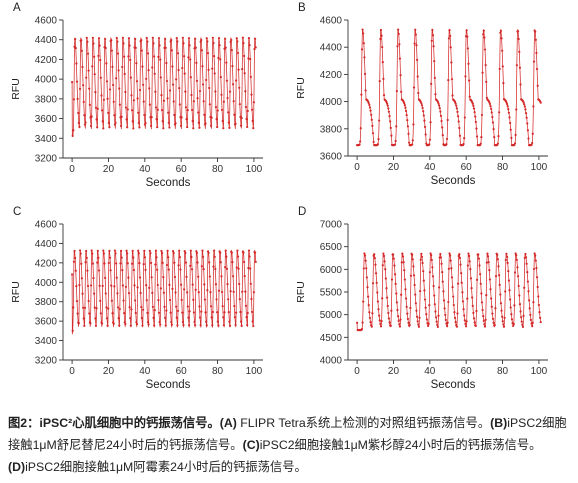  Describe the element at coordinates (46, 283) in the screenshot. I see `y-tick-label: 4000` at that location.